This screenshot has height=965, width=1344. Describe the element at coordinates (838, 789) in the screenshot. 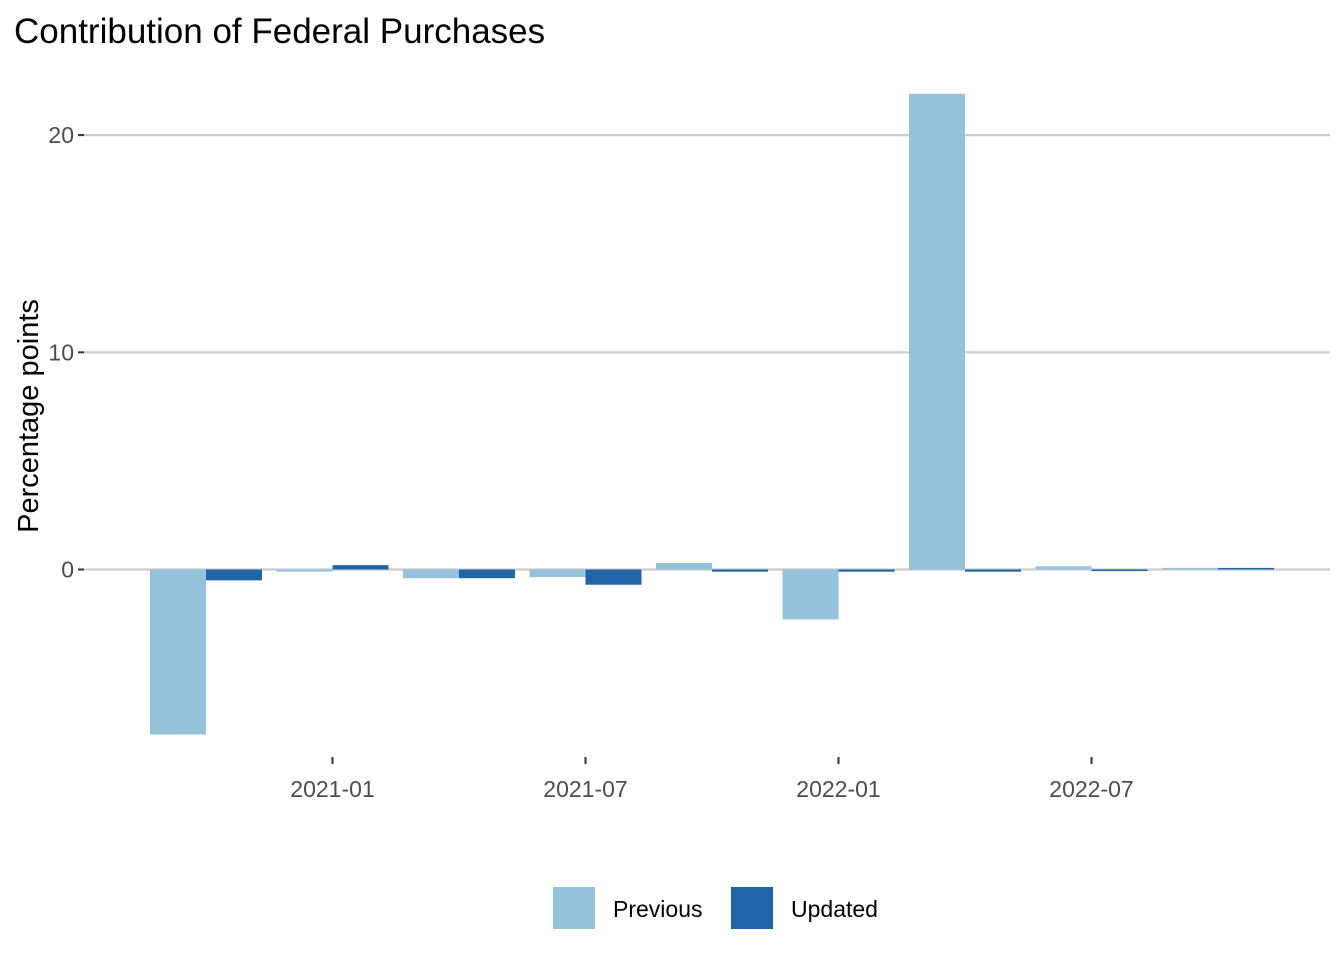

I see `x-tick-label-2022-01: 2022-01` at that location.